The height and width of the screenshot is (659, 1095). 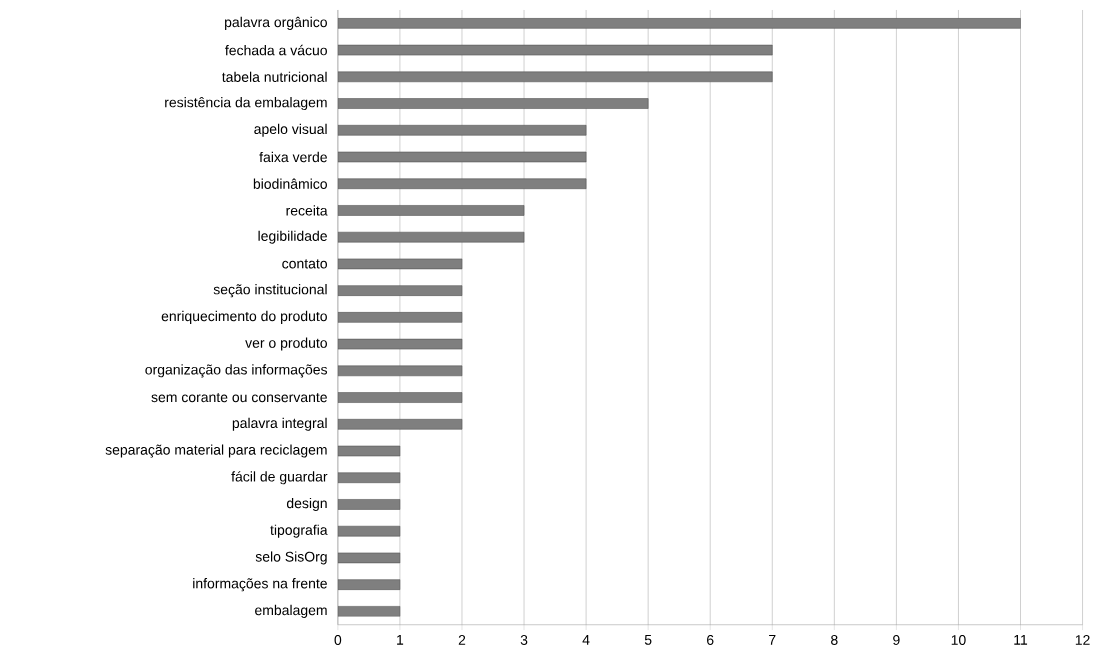 What do you see at coordinates (244, 317) in the screenshot?
I see `y-tick-label: enriquecimento do produto` at bounding box center [244, 317].